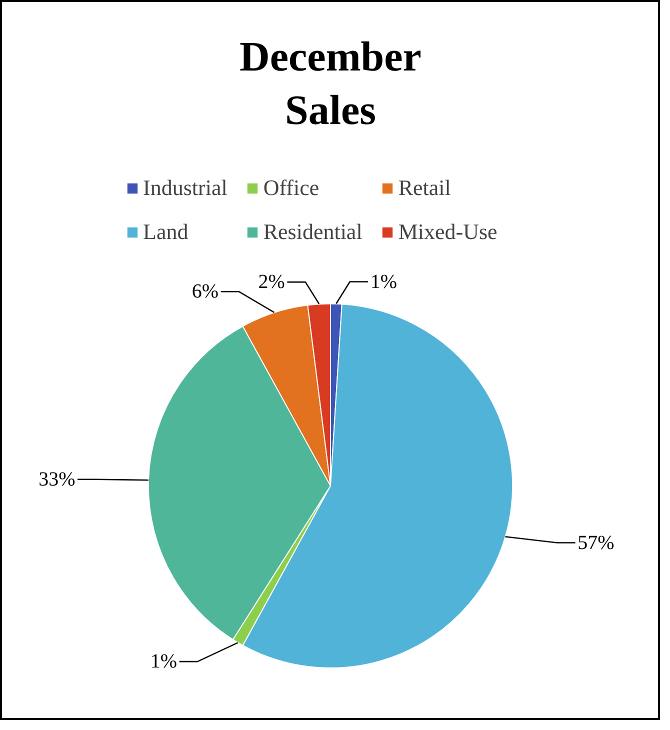 The width and height of the screenshot is (670, 730). Describe the element at coordinates (165, 232) in the screenshot. I see `legend-label: Land` at that location.